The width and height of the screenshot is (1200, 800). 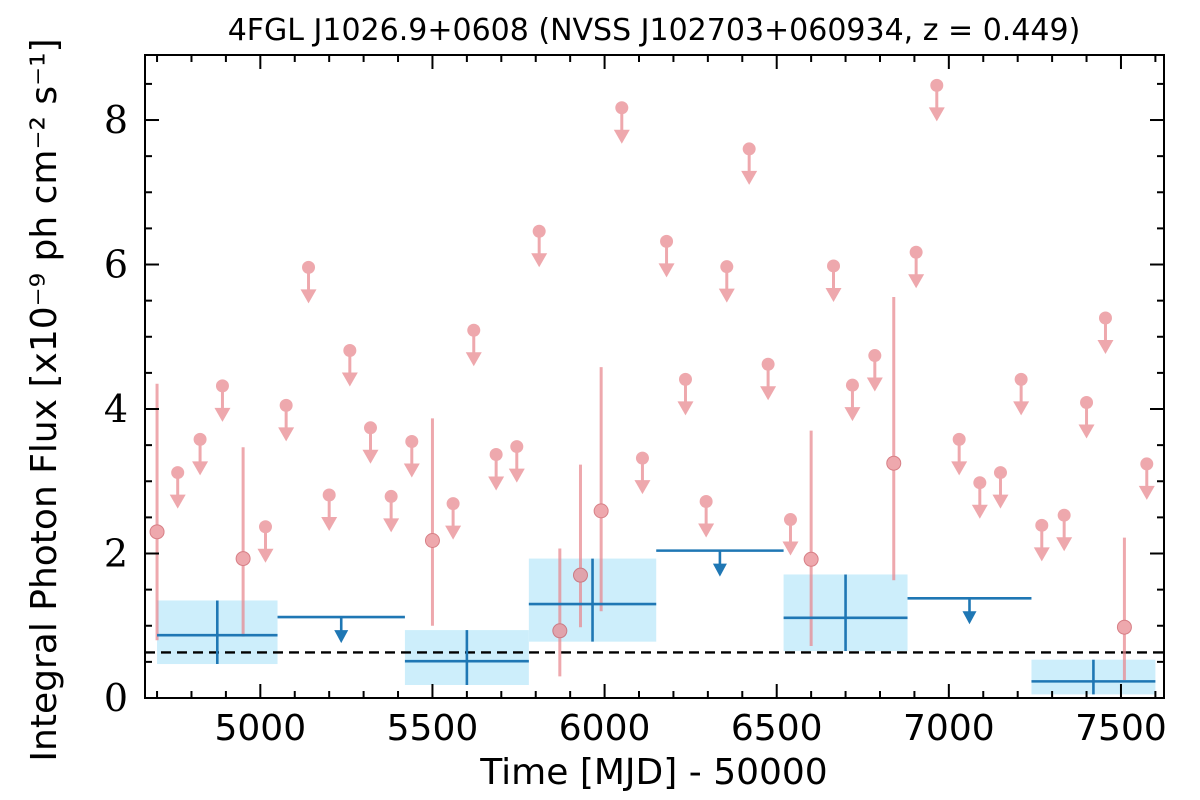 What do you see at coordinates (433, 728) in the screenshot?
I see `x-tick-label: 5500` at bounding box center [433, 728].